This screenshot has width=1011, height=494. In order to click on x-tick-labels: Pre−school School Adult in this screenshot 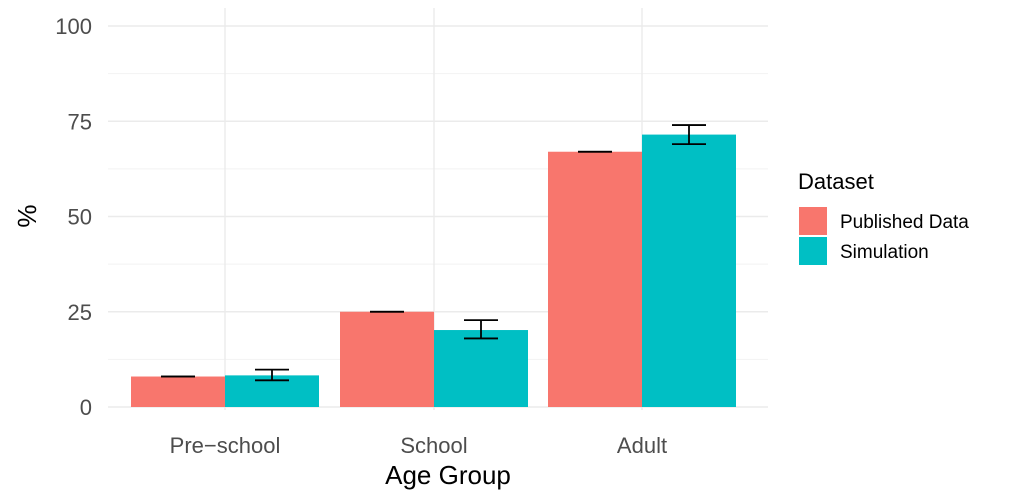, I will do `click(418, 445)`.